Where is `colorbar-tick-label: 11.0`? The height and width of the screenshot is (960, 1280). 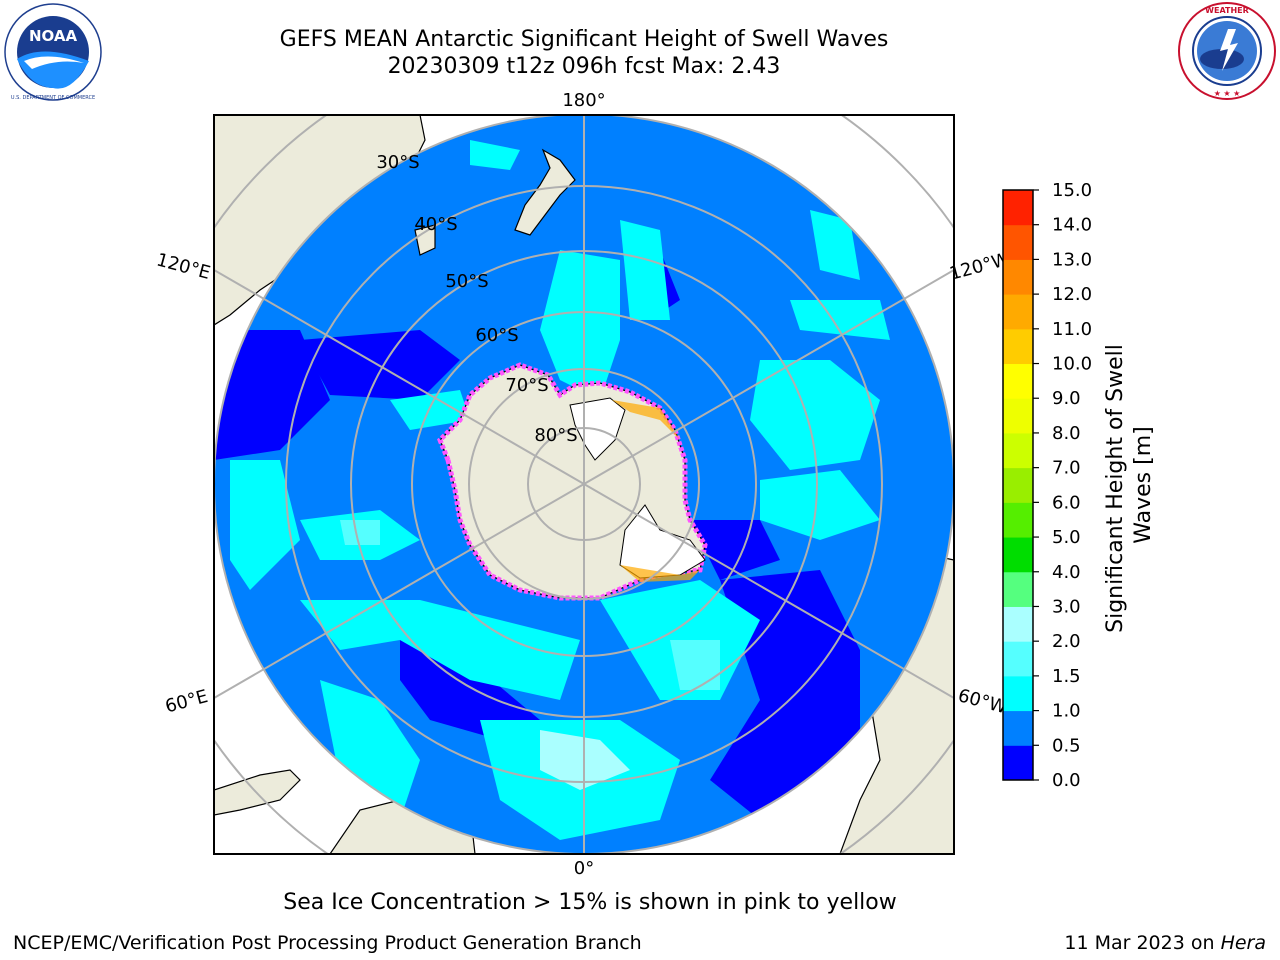
colorbar-tick-label: 11.0 is located at coordinates (1072, 329).